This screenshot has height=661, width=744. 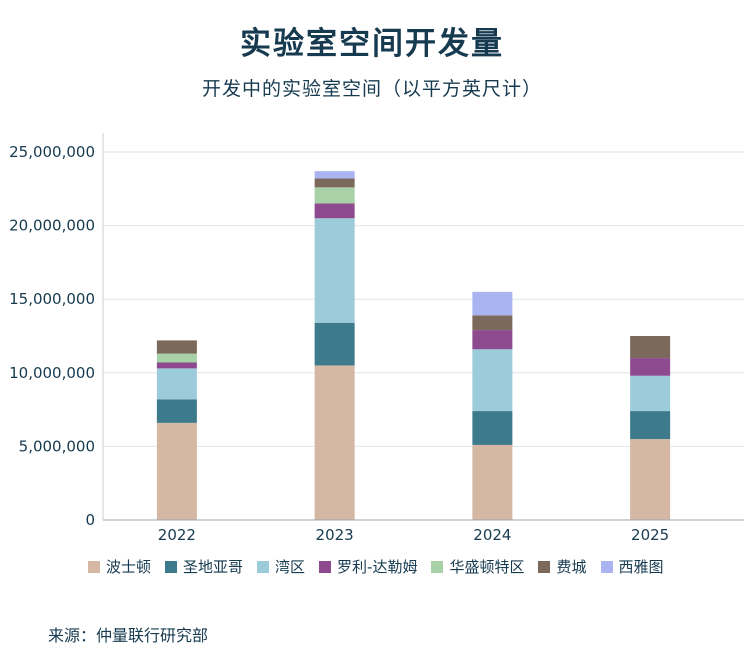 What do you see at coordinates (129, 567) in the screenshot?
I see `legend-label: 波士顿` at bounding box center [129, 567].